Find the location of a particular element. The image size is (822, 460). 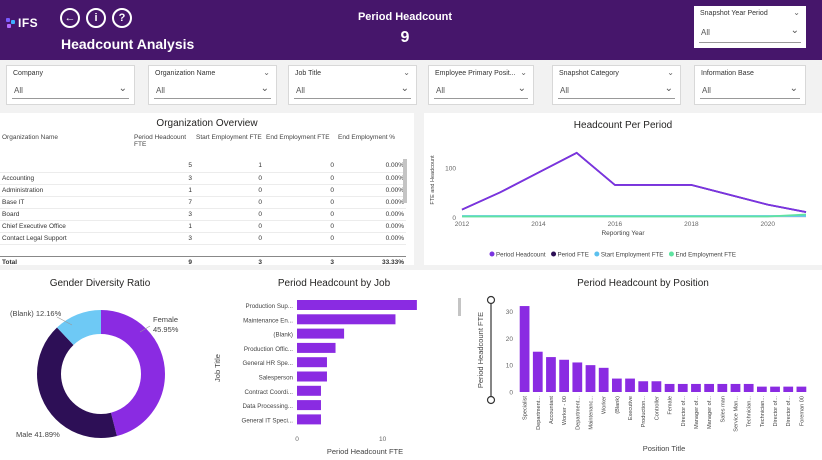

total-cell: 33.33% is located at coordinates (371, 261).